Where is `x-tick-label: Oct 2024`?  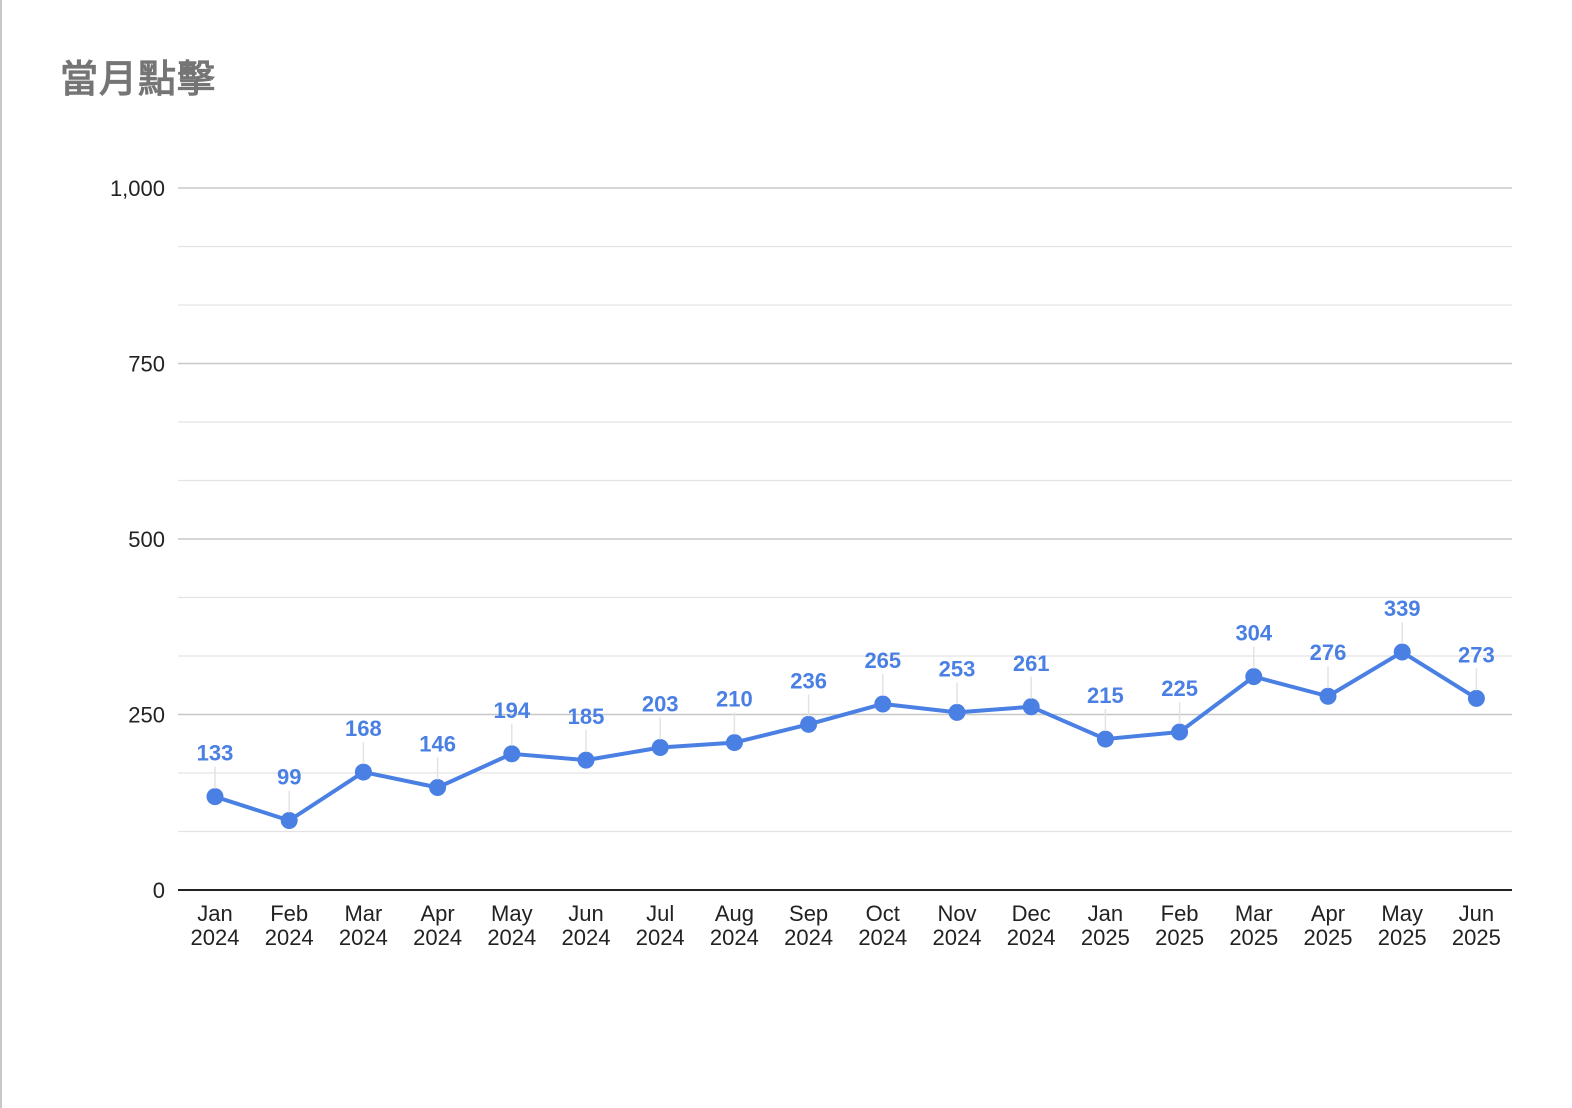 x-tick-label: Oct 2024 is located at coordinates (882, 925).